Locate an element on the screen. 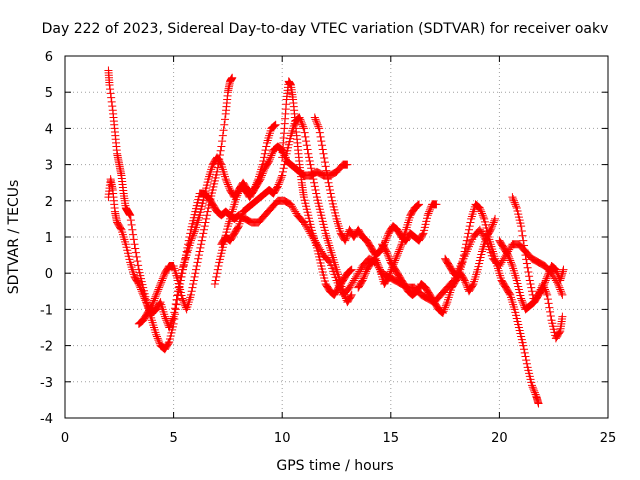 The height and width of the screenshot is (480, 640). x-tick-label: 15 is located at coordinates (391, 438).